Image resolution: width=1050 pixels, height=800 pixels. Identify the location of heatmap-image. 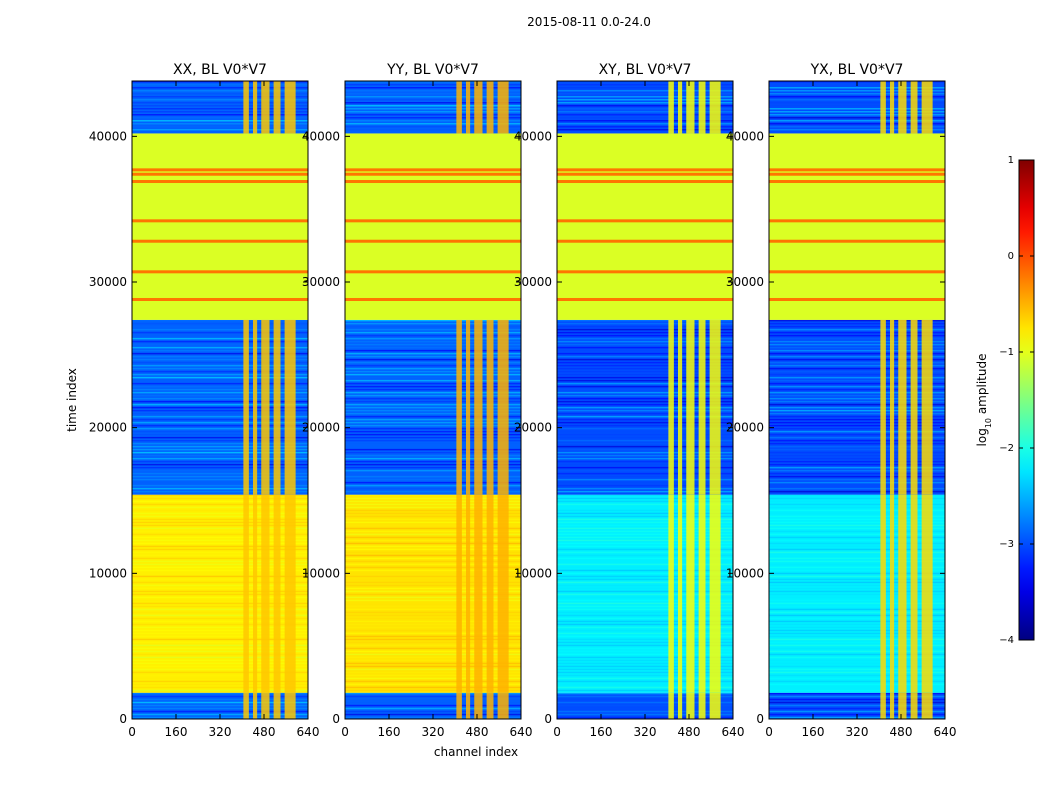
(220, 400).